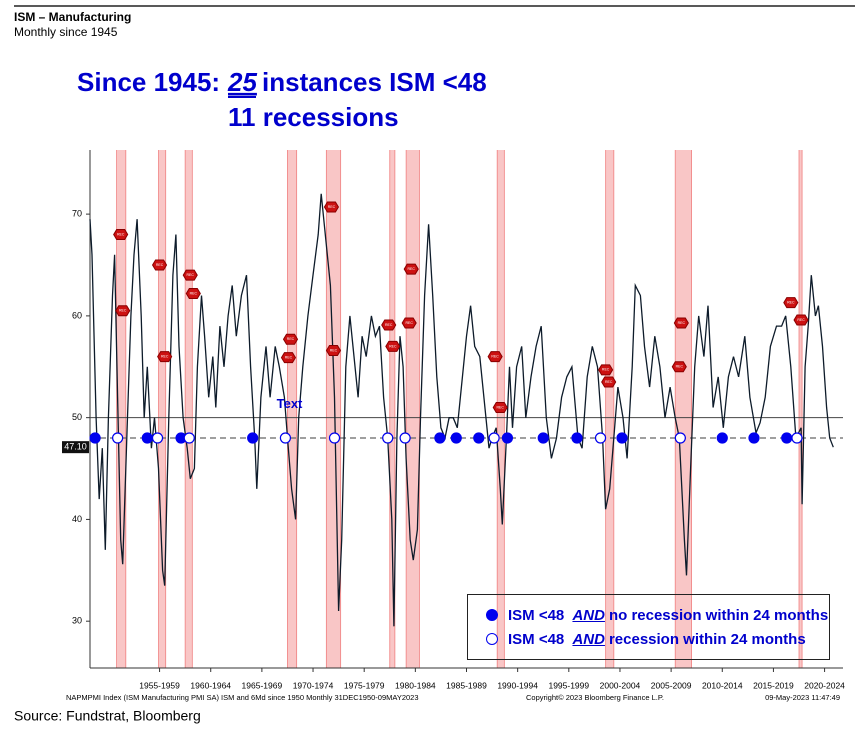 This screenshot has height=735, width=865. What do you see at coordinates (671, 685) in the screenshot?
I see `x-tick-label: 2005-2009` at bounding box center [671, 685].